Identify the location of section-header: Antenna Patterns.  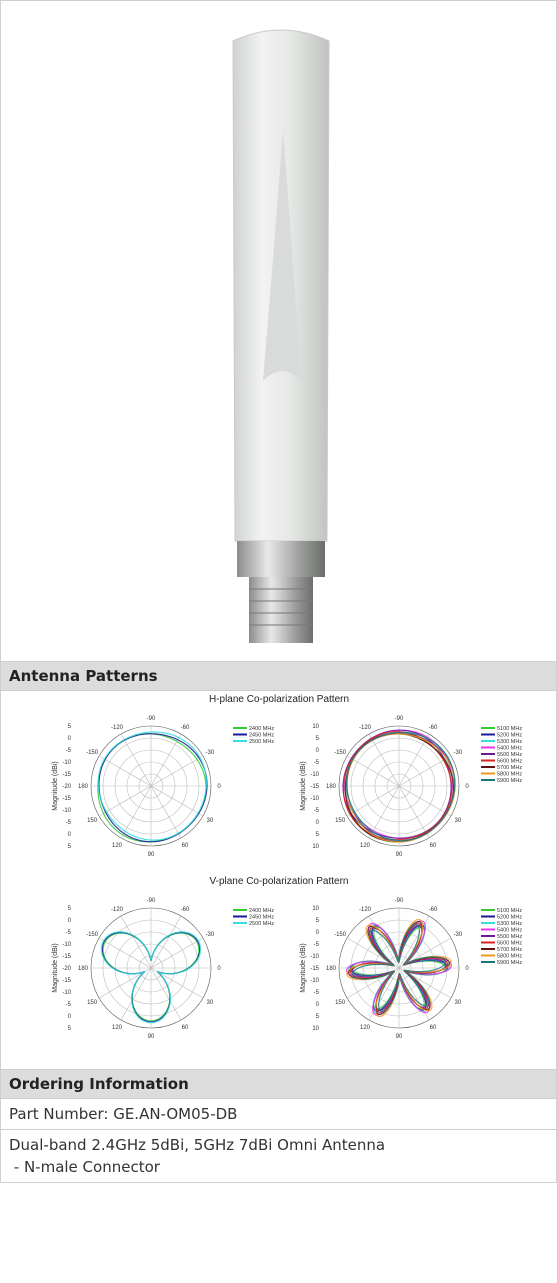
(278, 676).